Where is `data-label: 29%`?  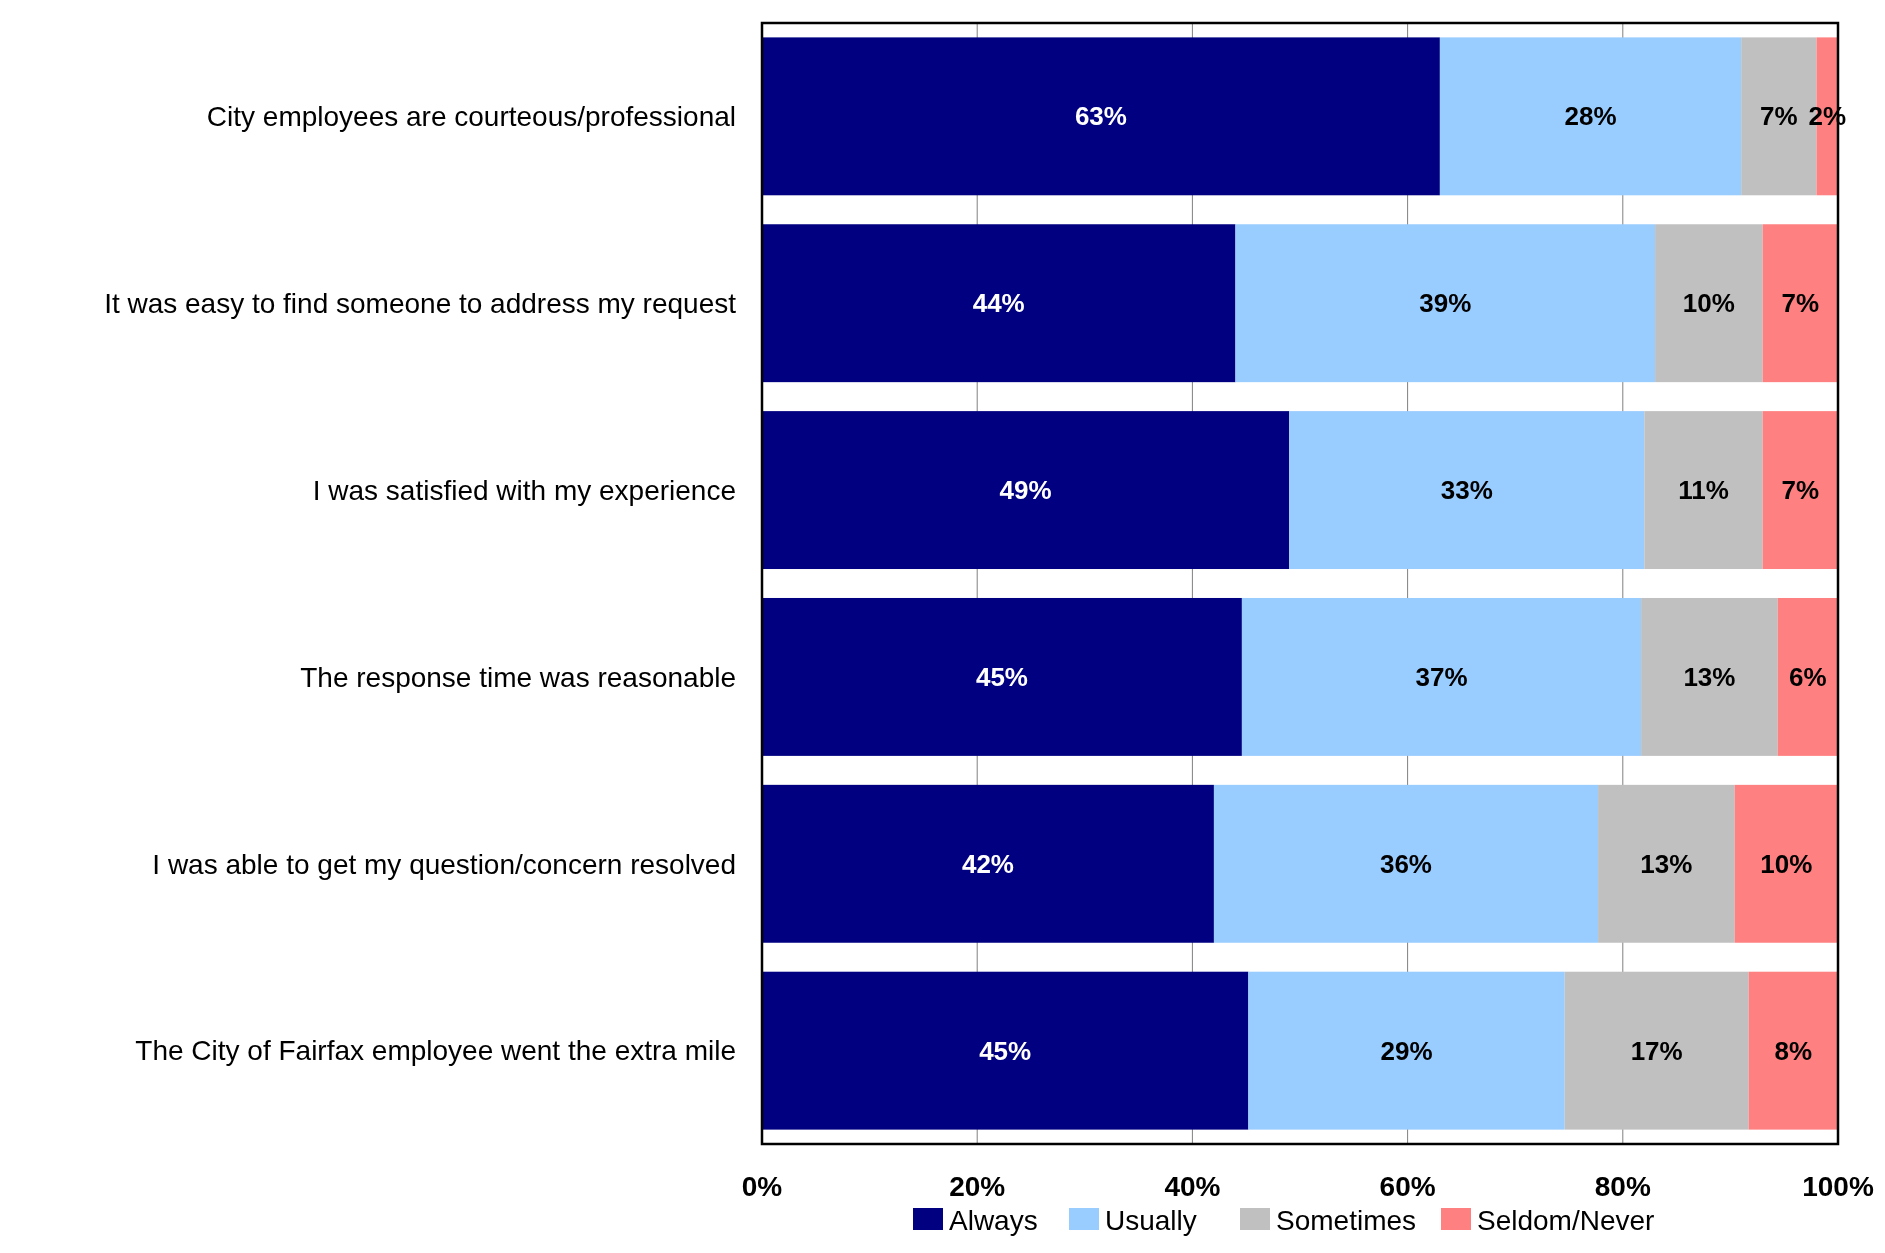
data-label: 29% is located at coordinates (1406, 1050).